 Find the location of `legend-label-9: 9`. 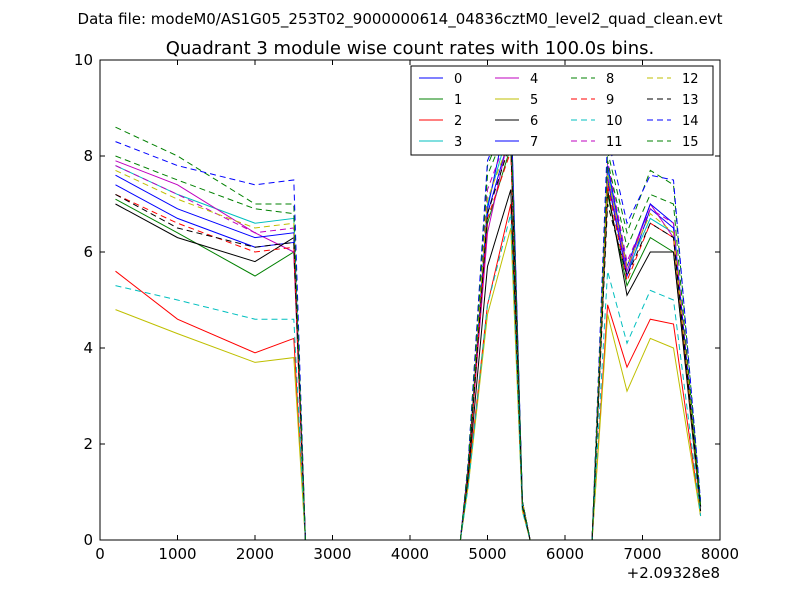

legend-label-9: 9 is located at coordinates (610, 100).